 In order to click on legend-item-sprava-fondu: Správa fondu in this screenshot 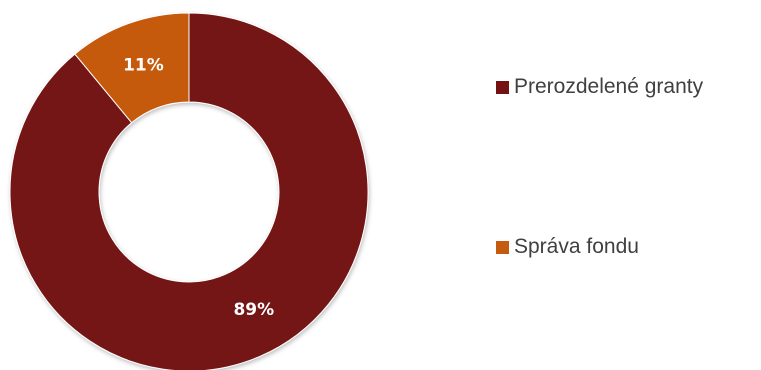, I will do `click(567, 247)`.